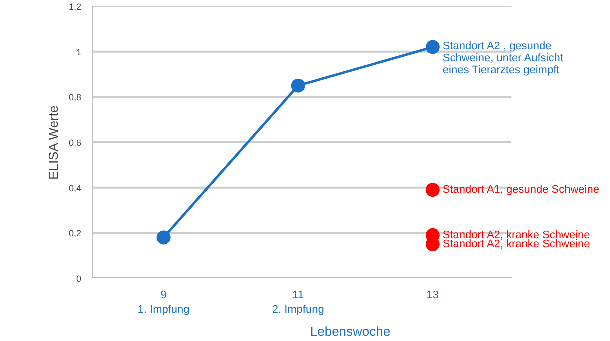 Image resolution: width=610 pixels, height=341 pixels. I want to click on y-axis-title: ELISA Werte, so click(53, 143).